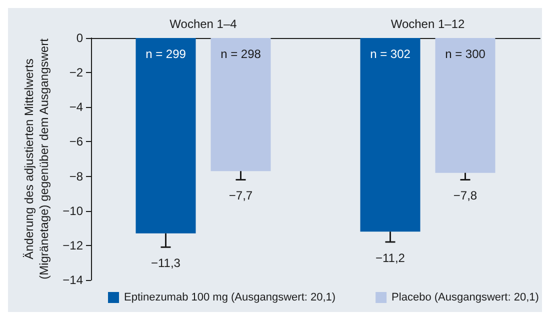 The width and height of the screenshot is (550, 320). Describe the element at coordinates (73, 245) in the screenshot. I see `y-tick-label: −12` at that location.